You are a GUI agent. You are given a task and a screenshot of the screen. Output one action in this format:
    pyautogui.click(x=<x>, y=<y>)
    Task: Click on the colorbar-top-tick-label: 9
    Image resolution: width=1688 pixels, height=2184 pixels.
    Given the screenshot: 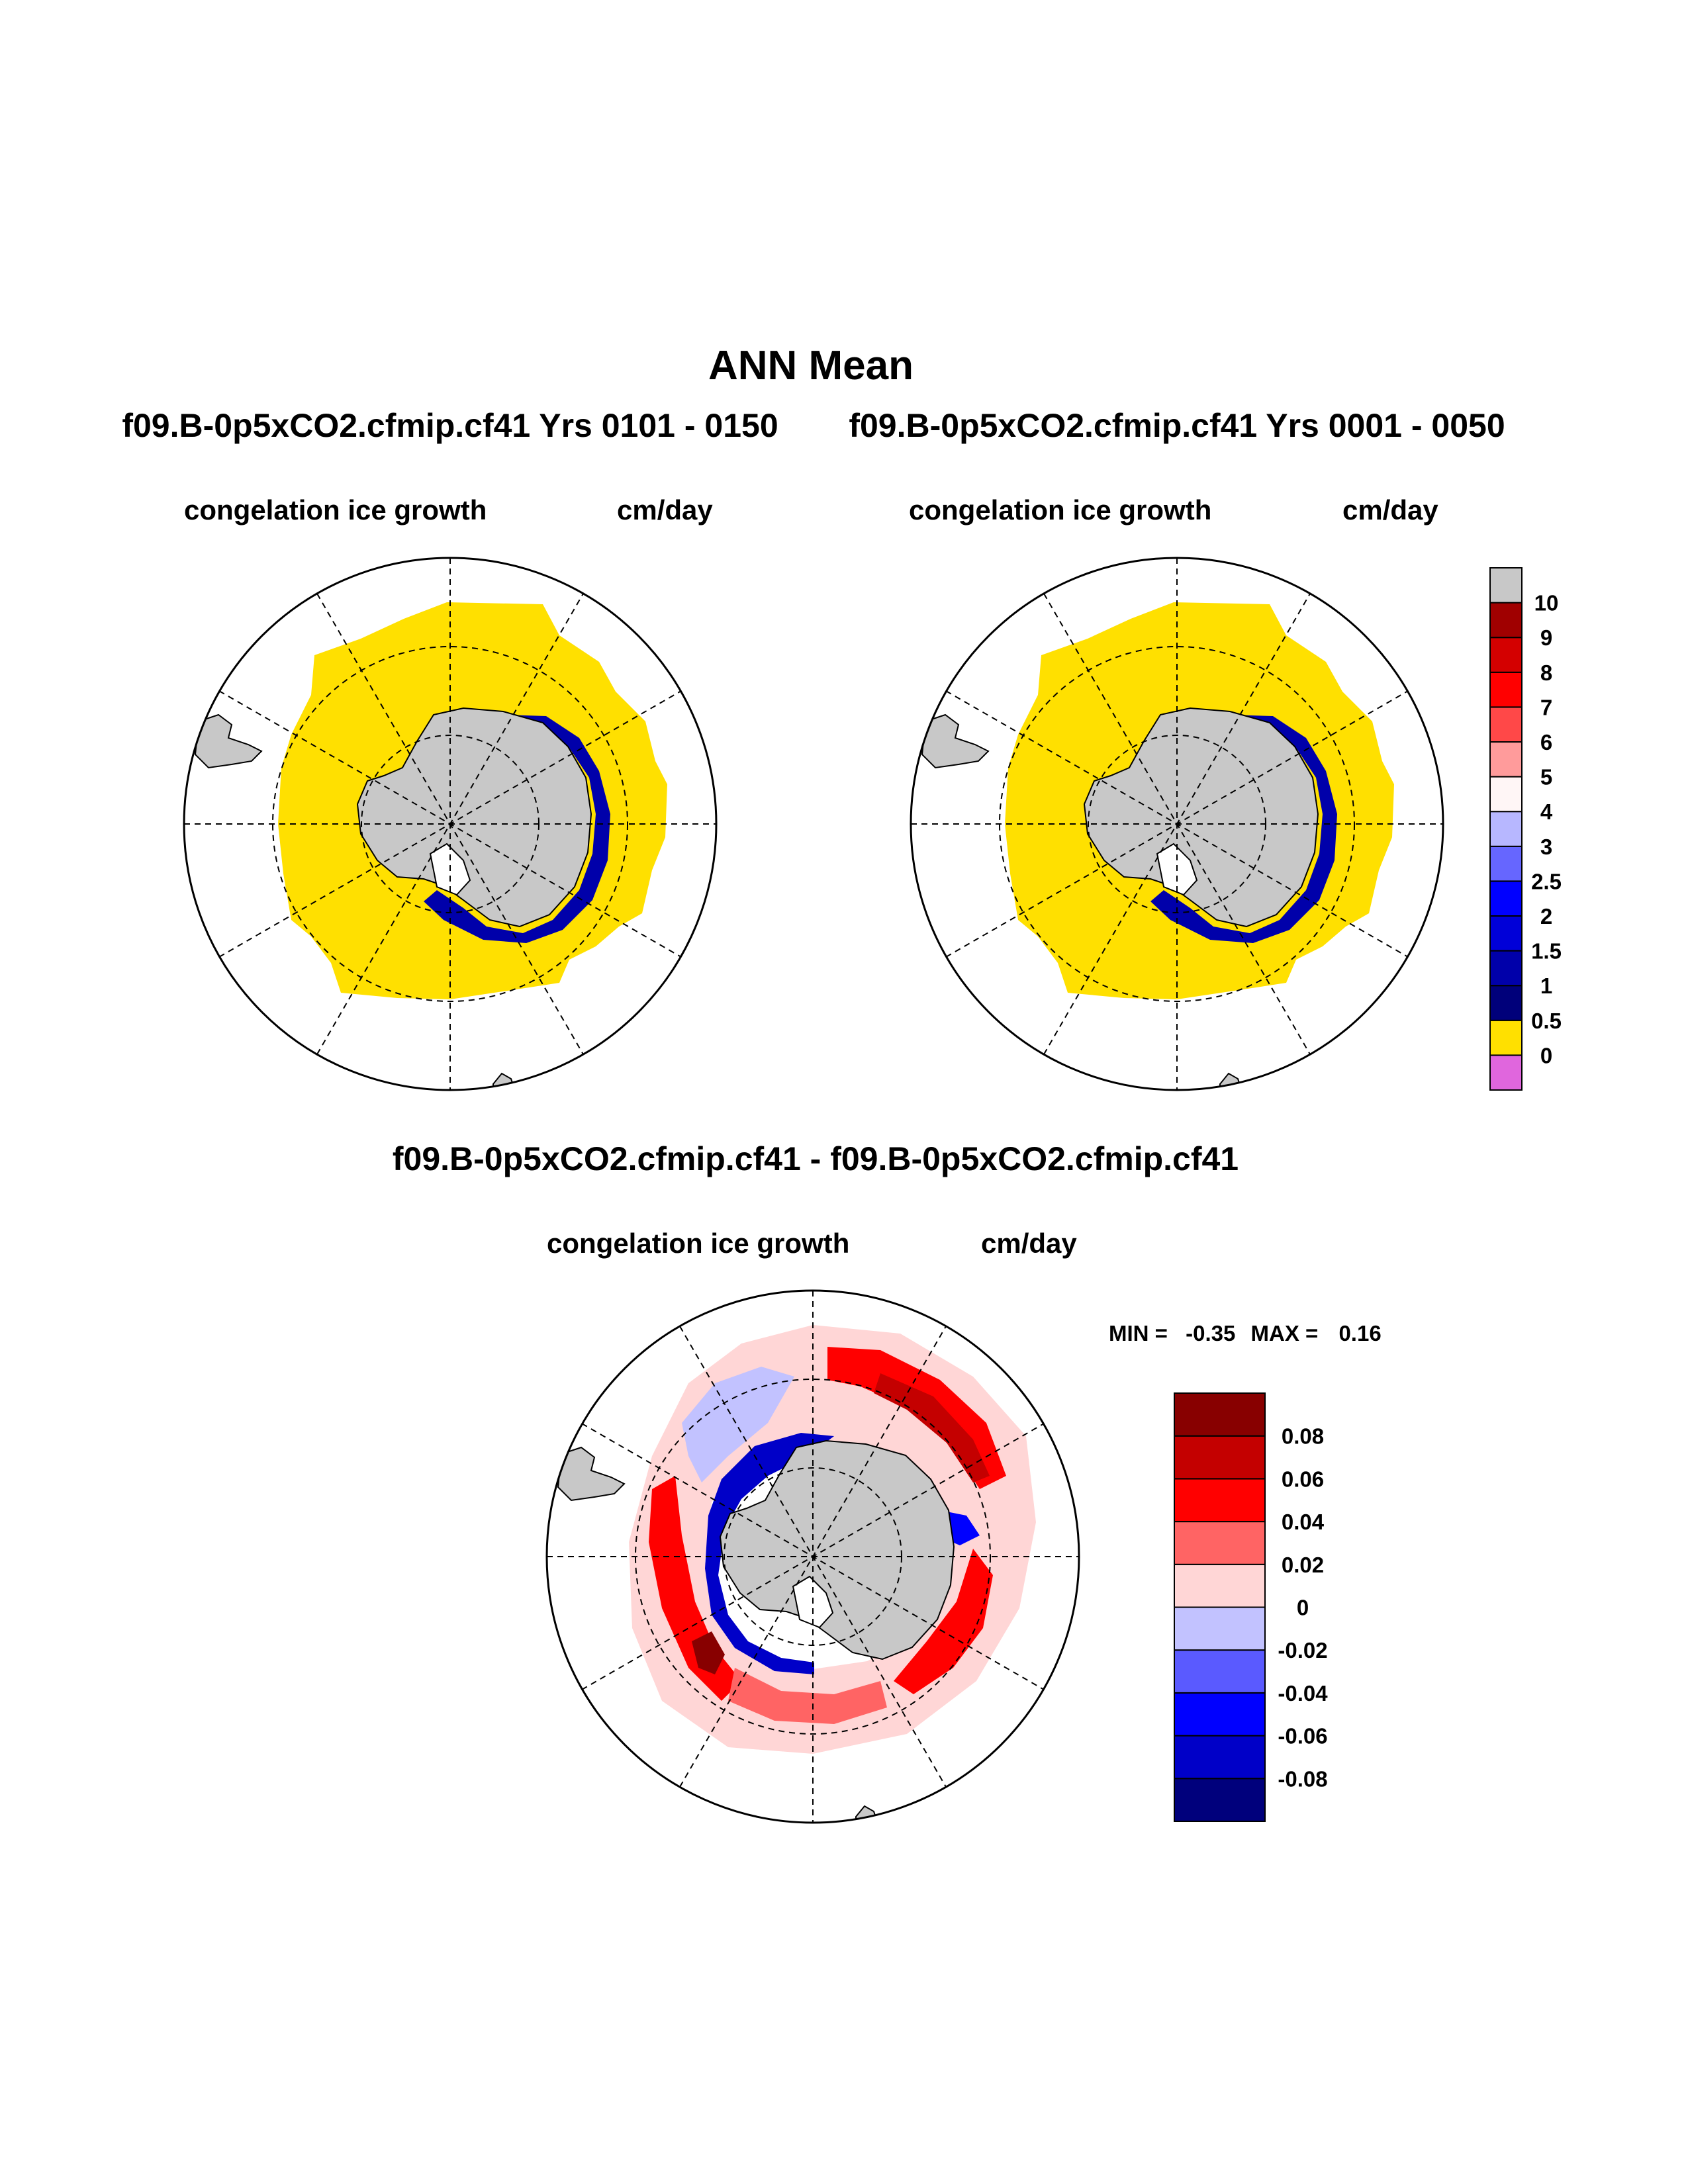 What is the action you would take?
    pyautogui.click(x=1546, y=637)
    